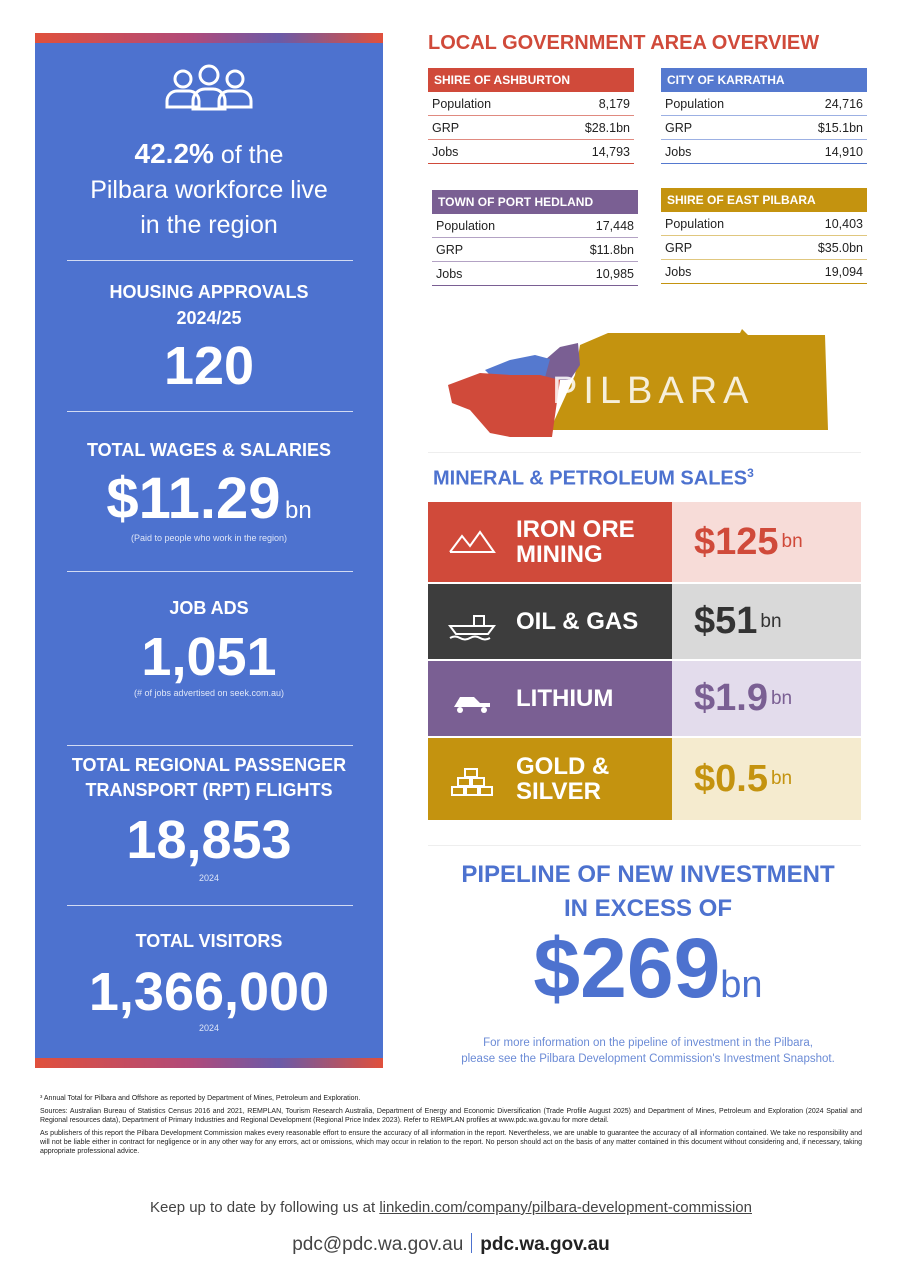  What do you see at coordinates (764, 248) in the screenshot?
I see `lga-row: GRP $35.0bn` at bounding box center [764, 248].